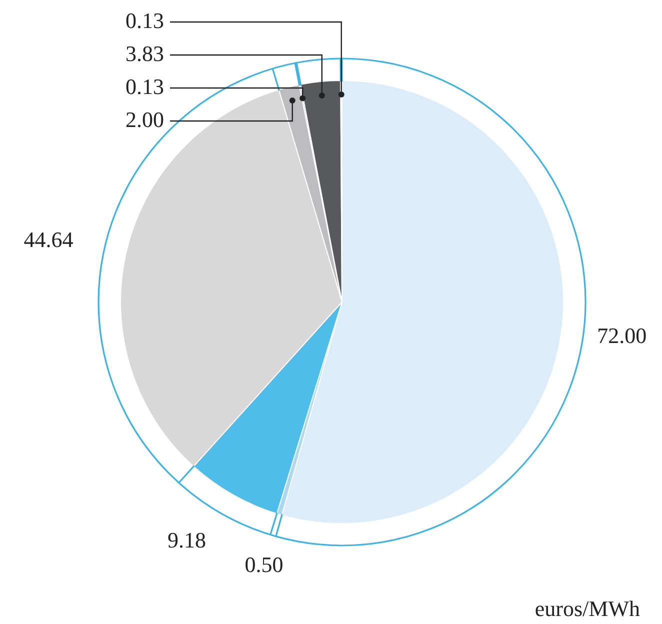 Image resolution: width=662 pixels, height=624 pixels. I want to click on text: euros/MWh, so click(587, 609).